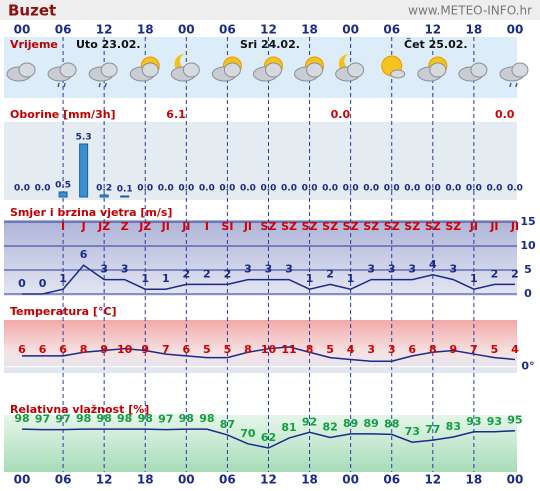 The image size is (540, 491). I want to click on time-label: 06, so click(63, 480).